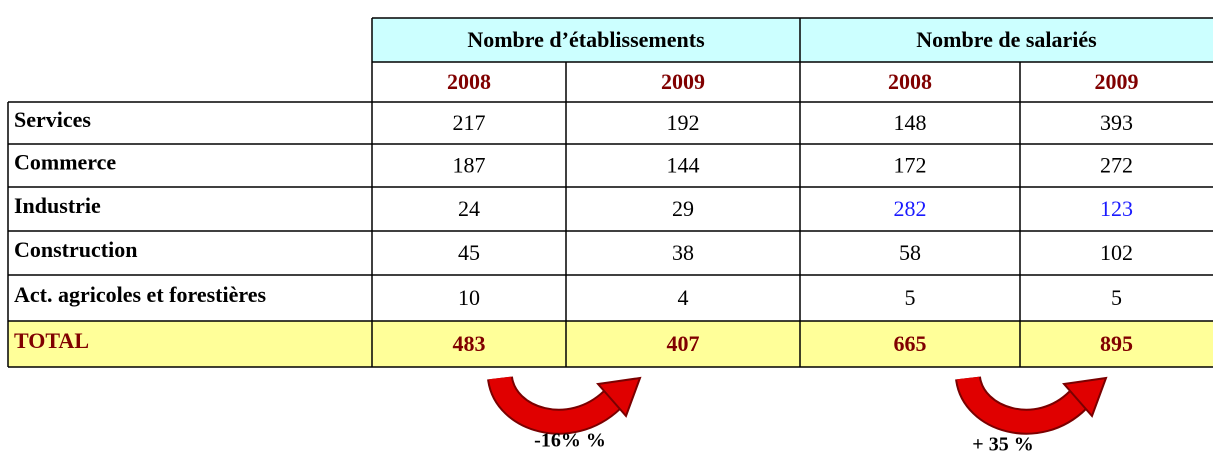 Image resolution: width=1213 pixels, height=457 pixels. I want to click on group-header: Nombre d’établissements, so click(586, 39).